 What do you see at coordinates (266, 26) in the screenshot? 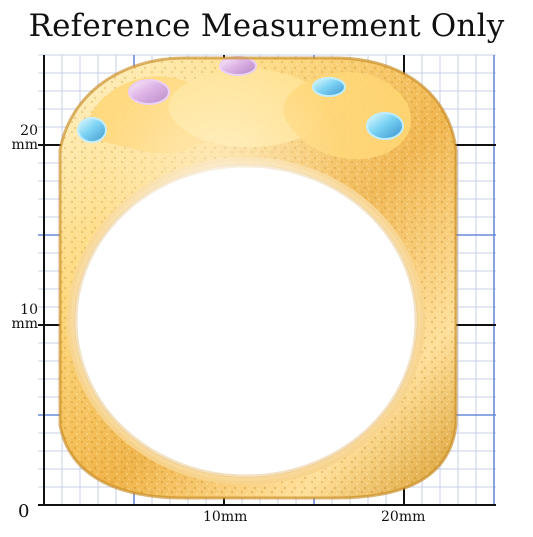
I see `page-title: Reference Measurement Only` at bounding box center [266, 26].